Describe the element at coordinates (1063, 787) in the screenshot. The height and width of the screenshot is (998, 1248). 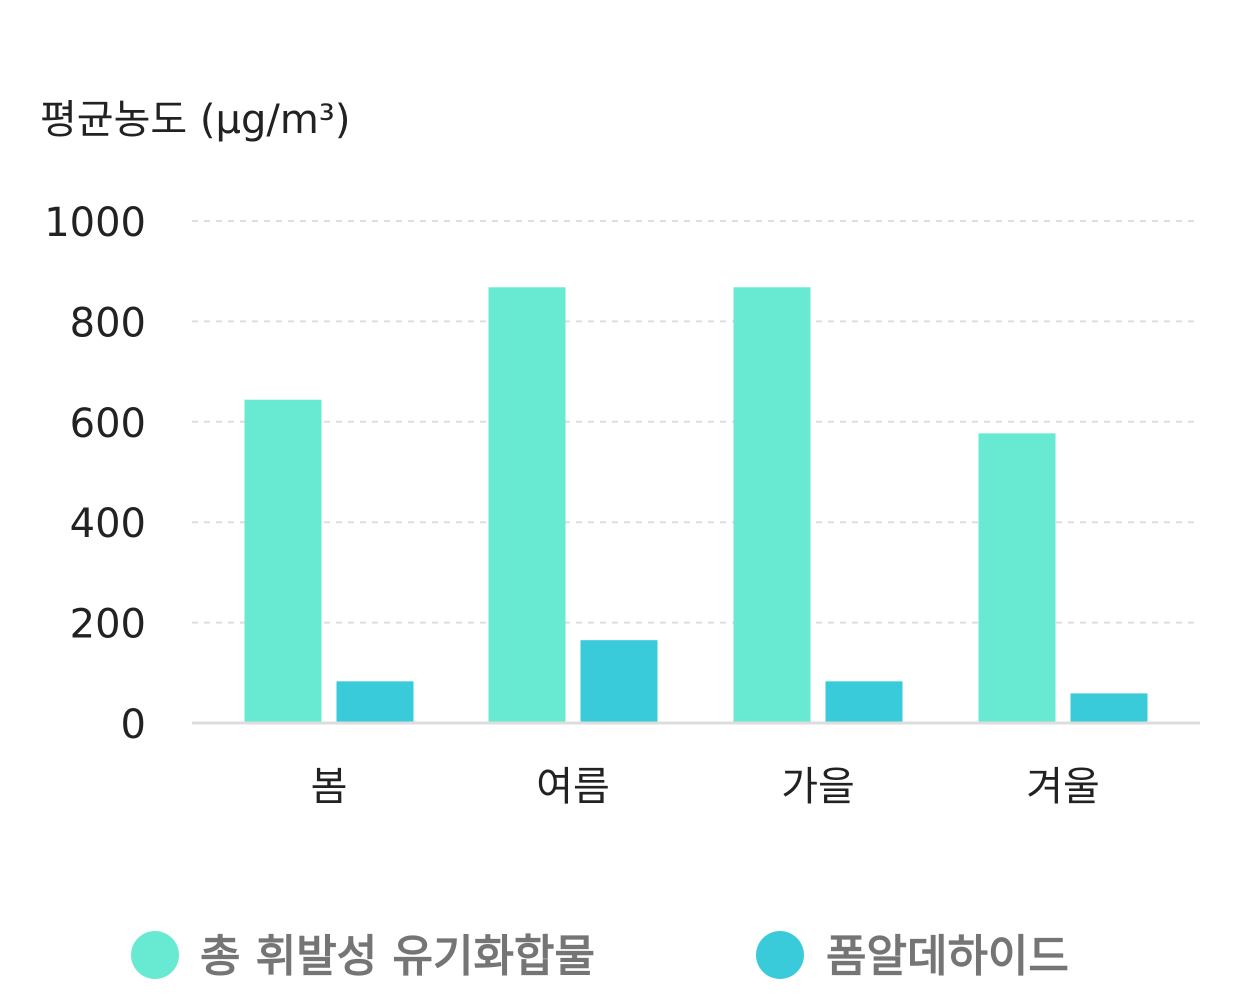
I see `x-tick-label: 겨울` at that location.